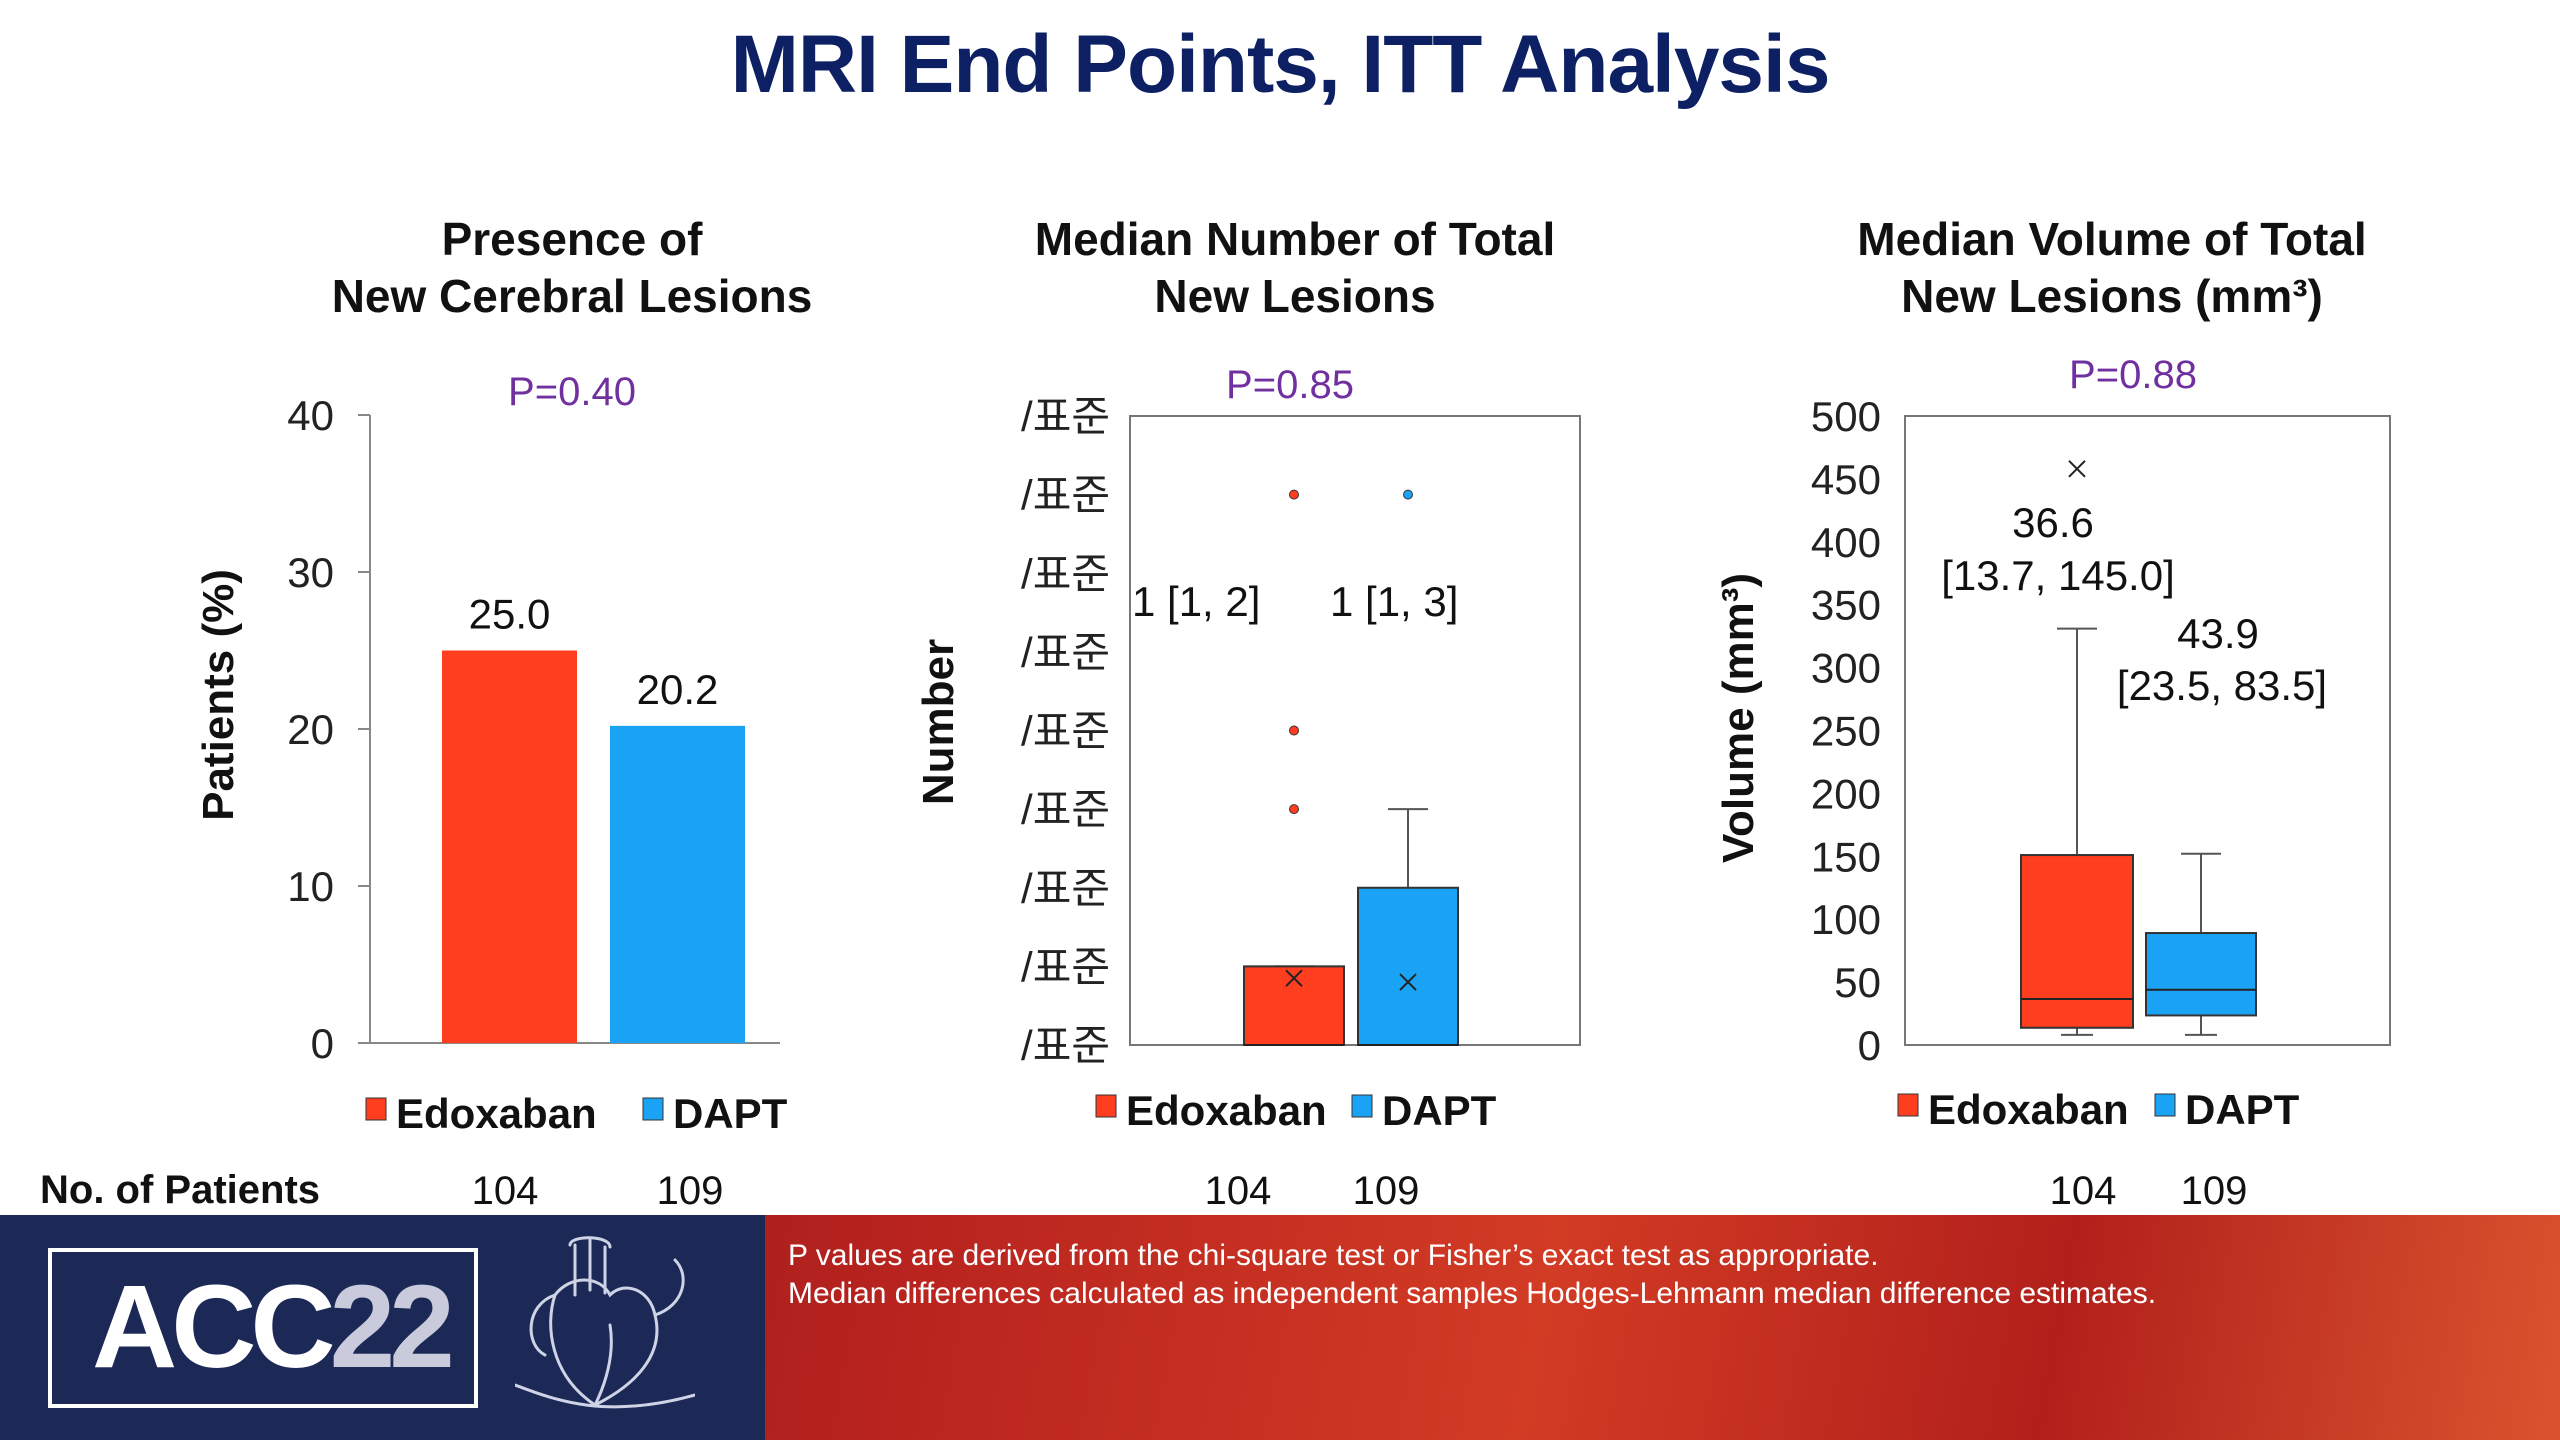 The height and width of the screenshot is (1440, 2560). I want to click on chart2-label-dapt: 1 [1, 3], so click(1394, 601).